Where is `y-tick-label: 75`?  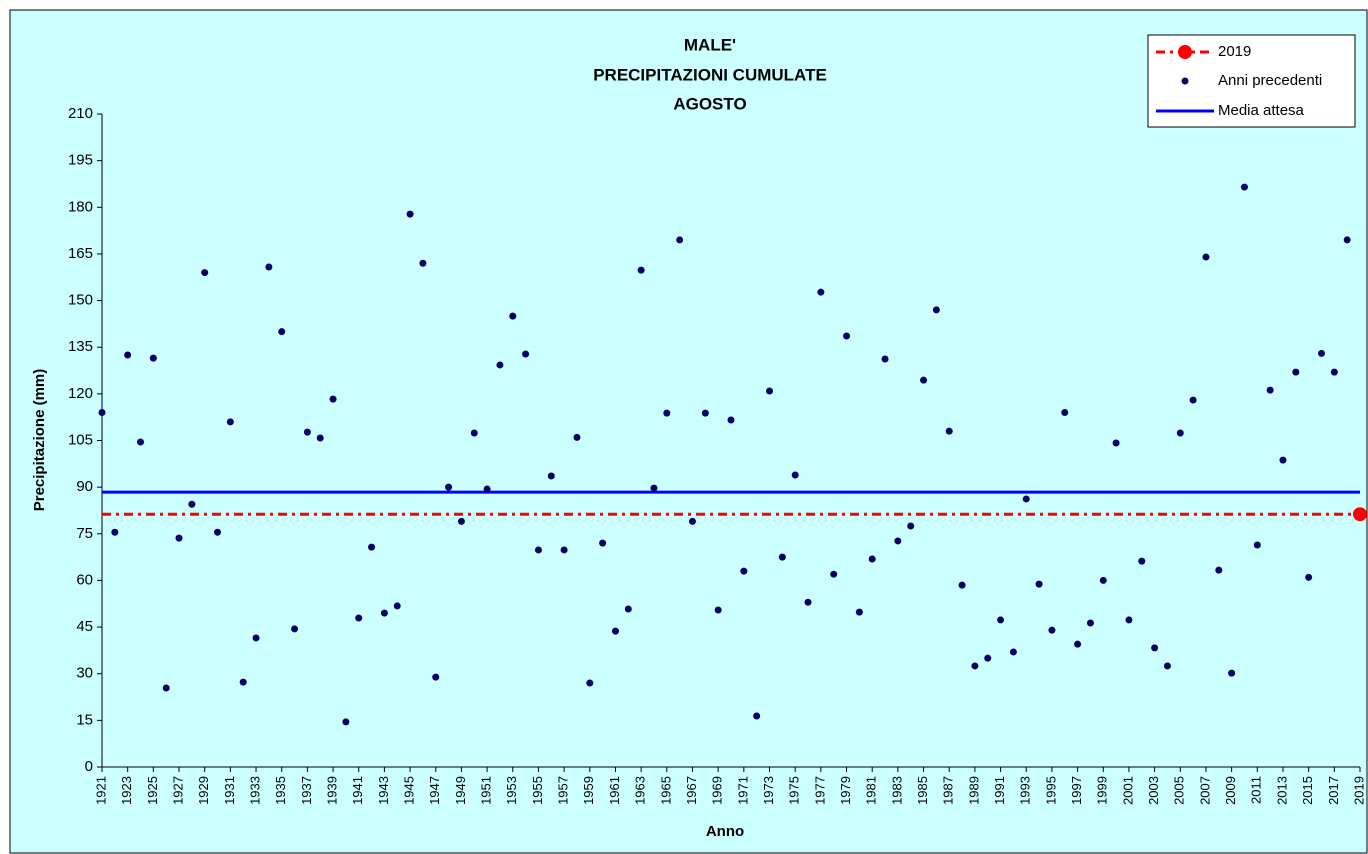
y-tick-label: 75 is located at coordinates (84, 533).